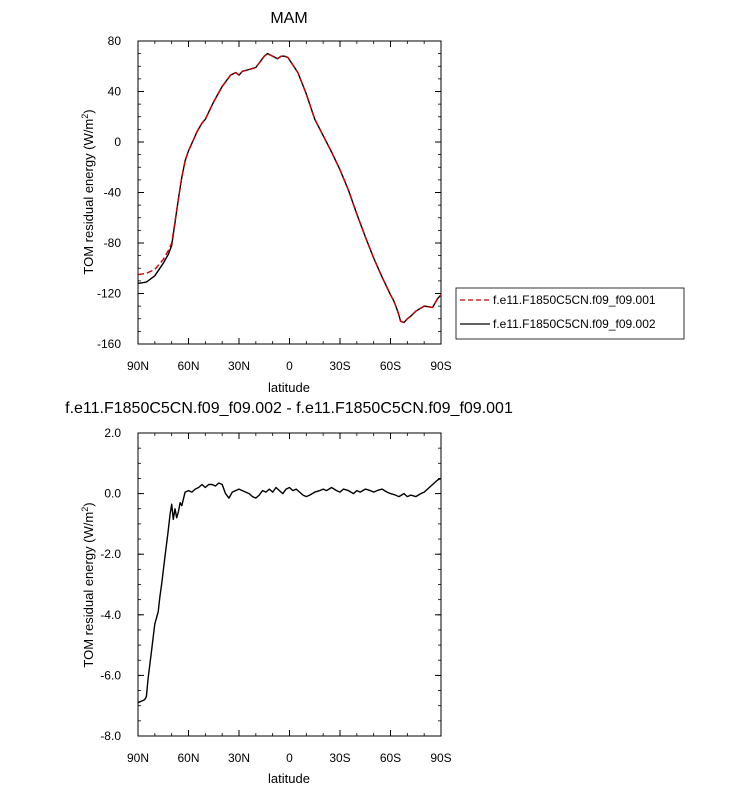 The height and width of the screenshot is (790, 733). Describe the element at coordinates (390, 758) in the screenshot. I see `bottom-x-tick-label: 60S` at that location.